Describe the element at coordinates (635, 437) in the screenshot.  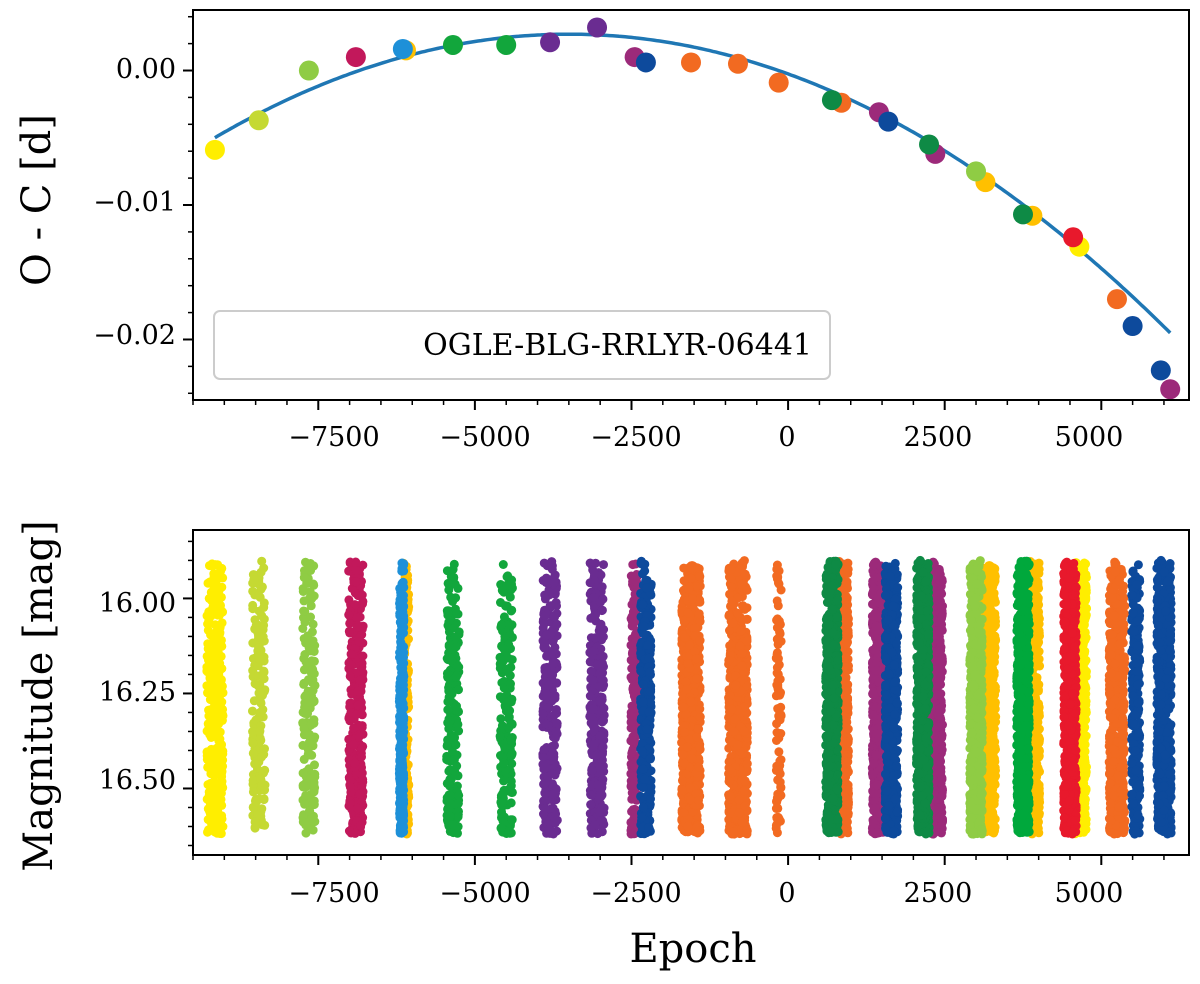
I see `oc-x-tick-label: −2500` at that location.